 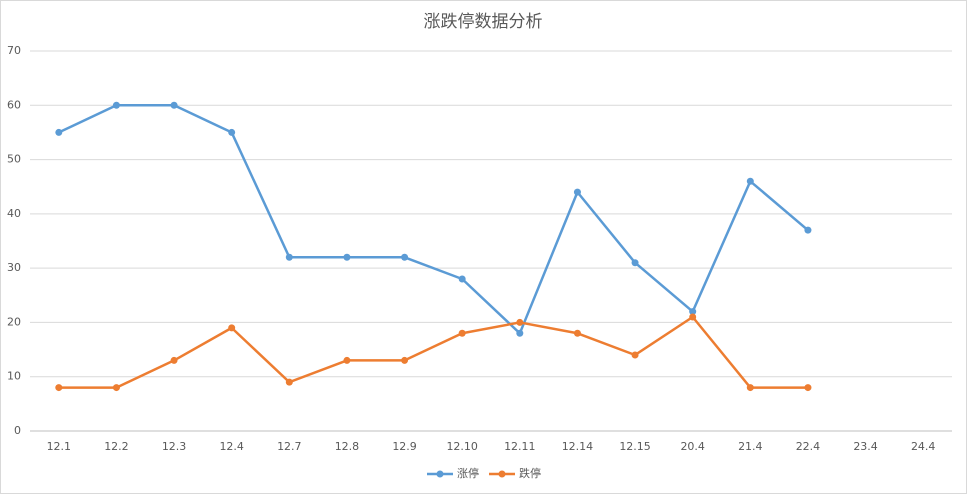 I want to click on x-tick-label: 12.2, so click(x=116, y=446).